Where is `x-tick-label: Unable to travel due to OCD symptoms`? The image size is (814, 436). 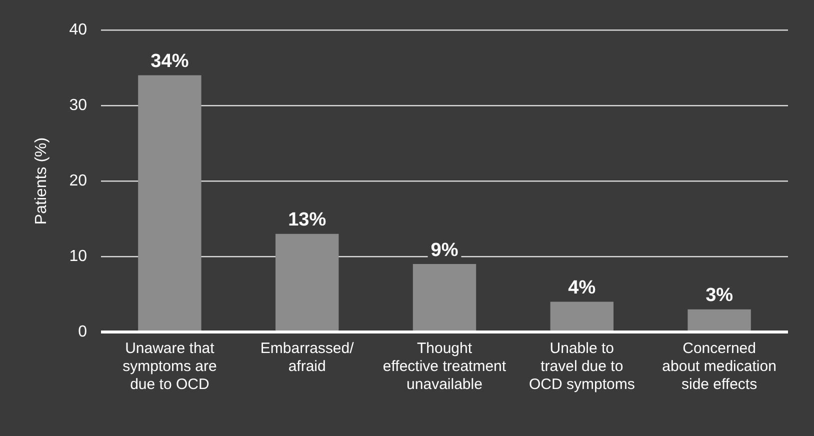
x-tick-label: Unable to travel due to OCD symptoms is located at coordinates (581, 367).